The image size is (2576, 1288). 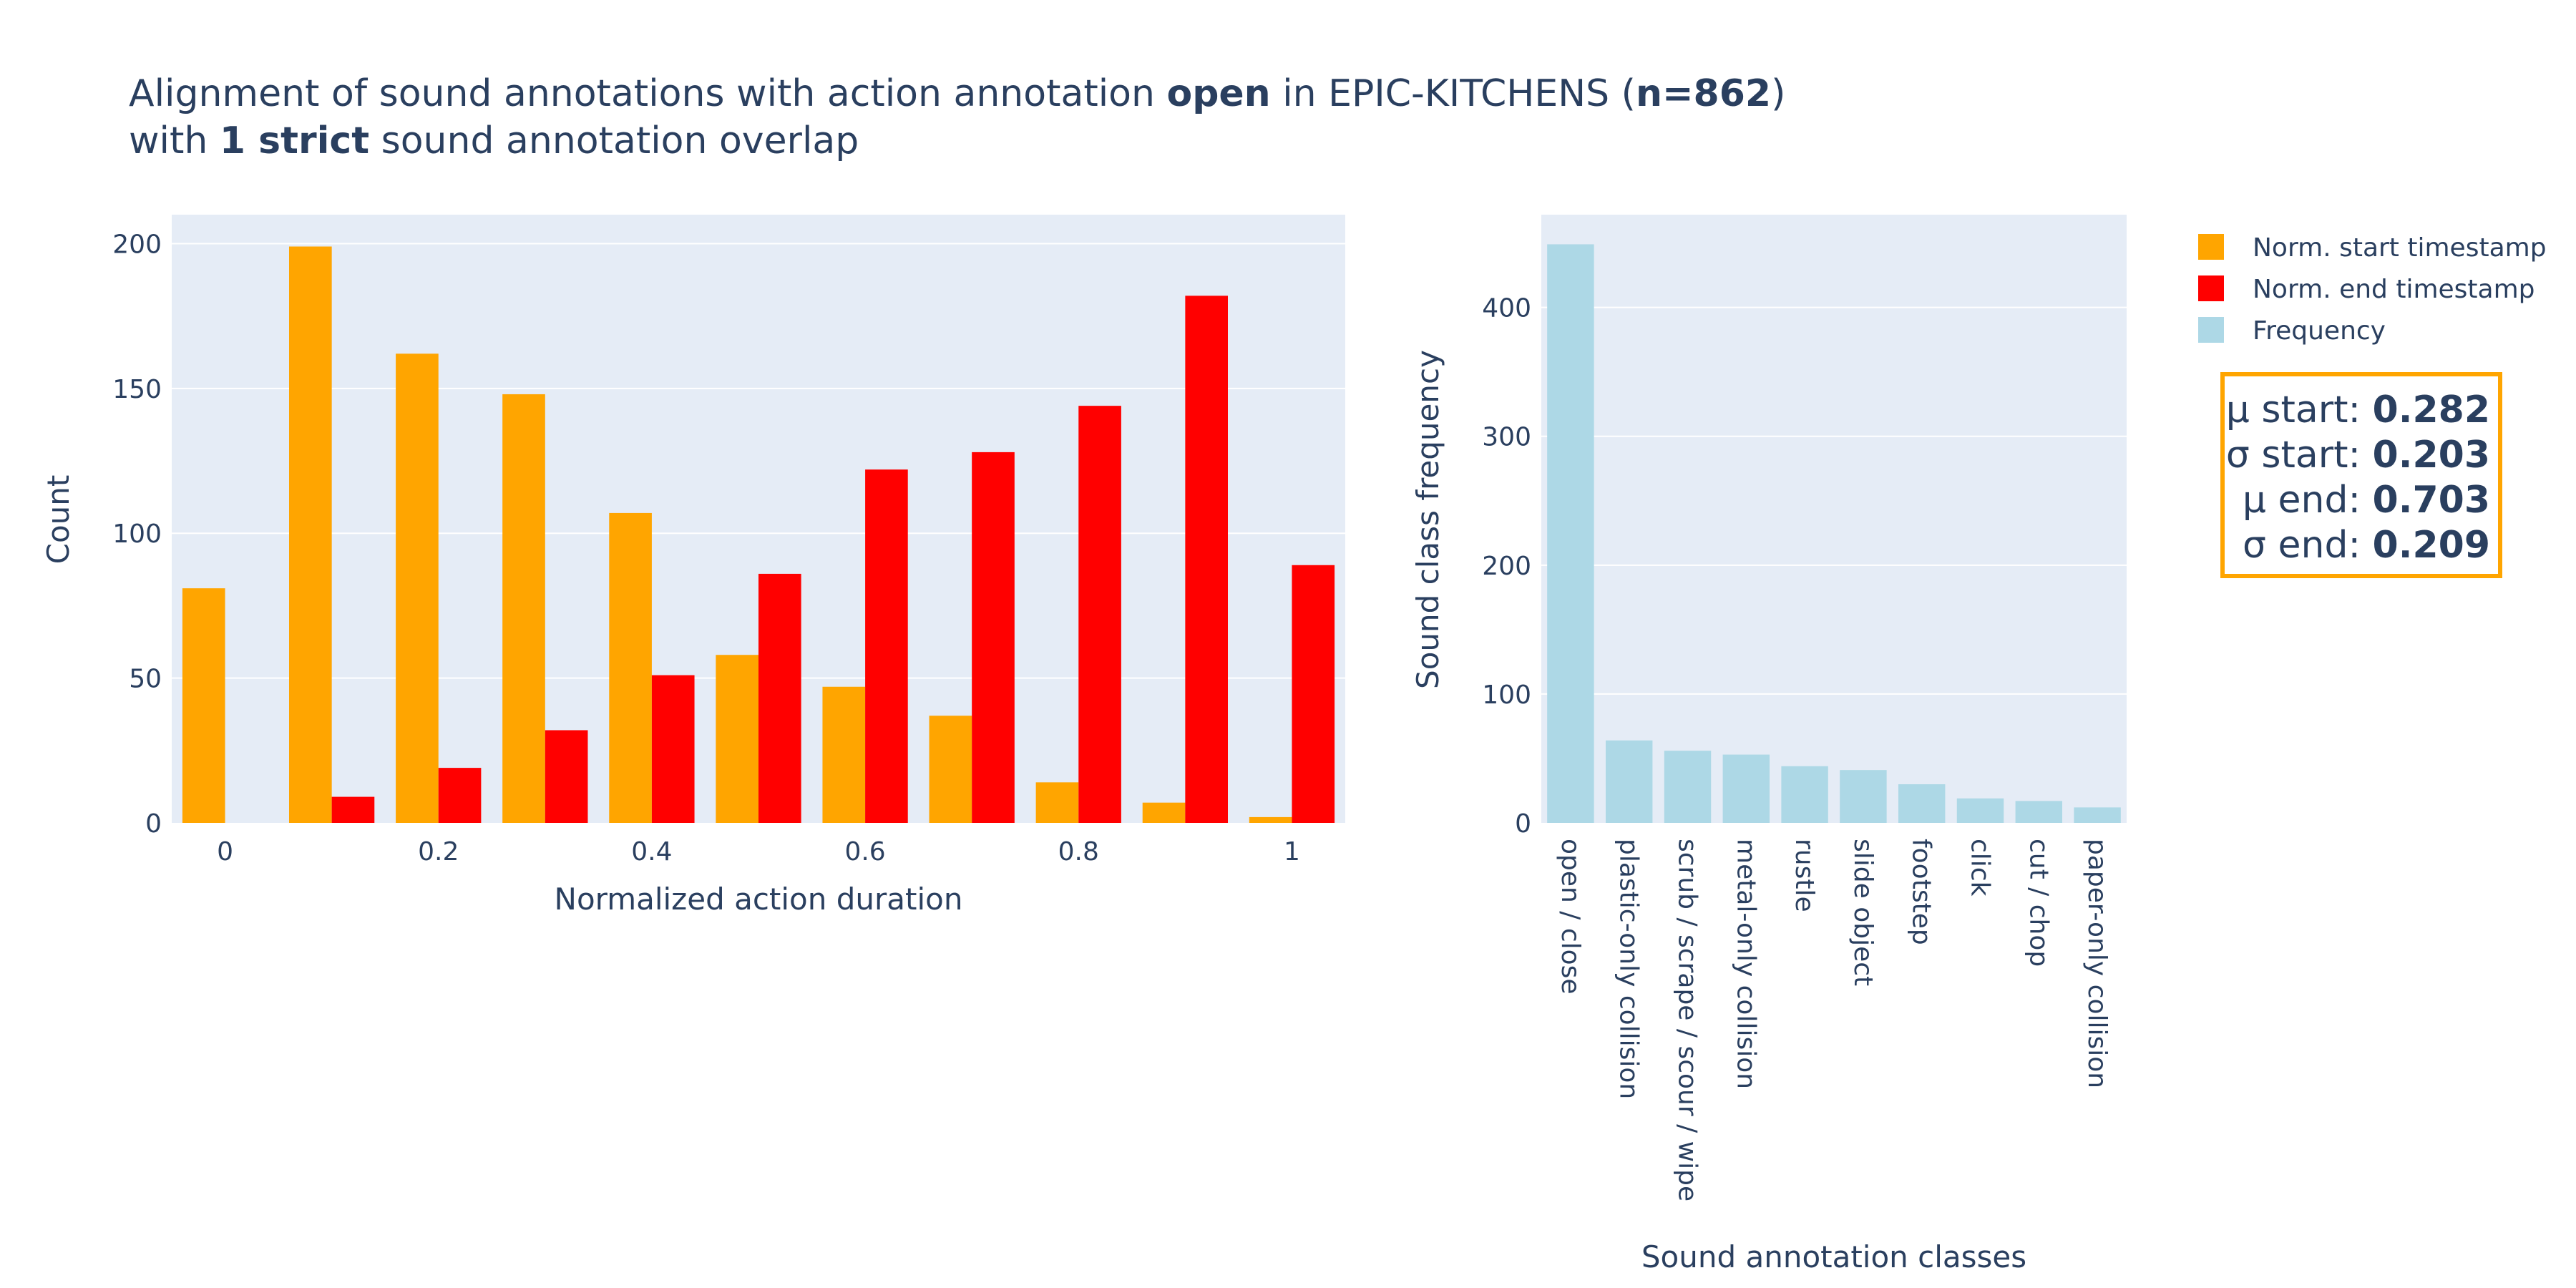 I want to click on frequency-x-axis-label: Sound annotation classes, so click(x=1833, y=1256).